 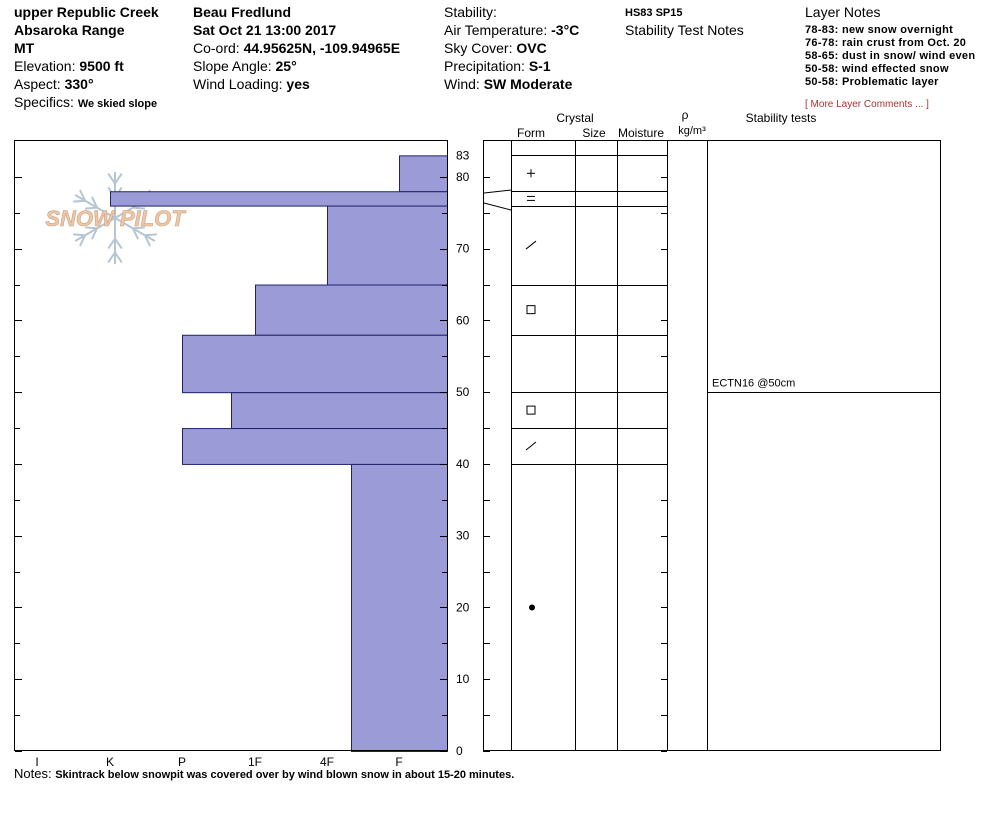 I want to click on depth-label: 40, so click(x=463, y=464).